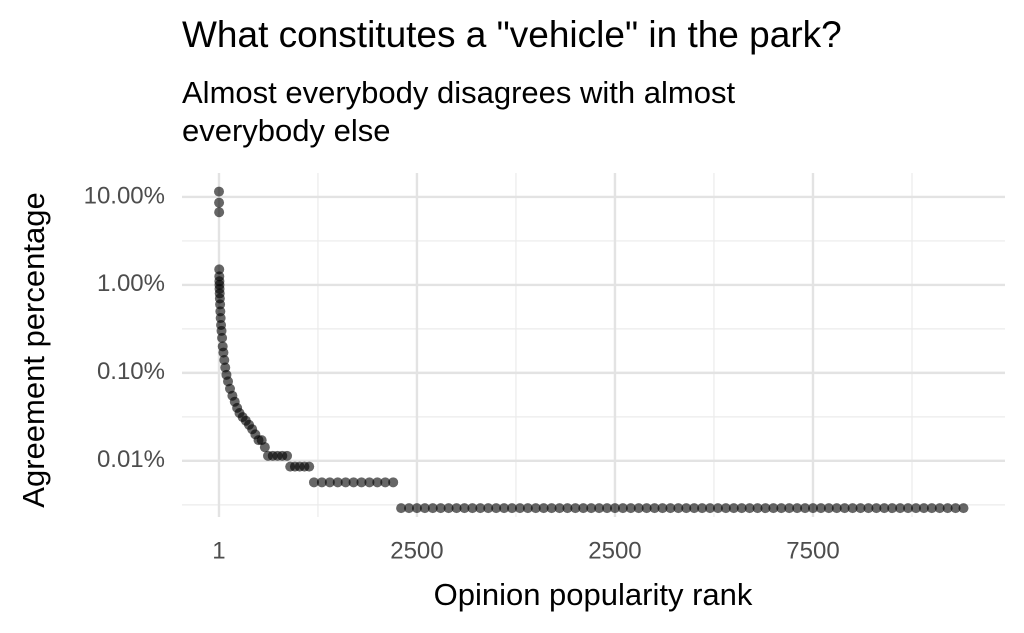  What do you see at coordinates (131, 371) in the screenshot?
I see `y-tick-label: 0.10%` at bounding box center [131, 371].